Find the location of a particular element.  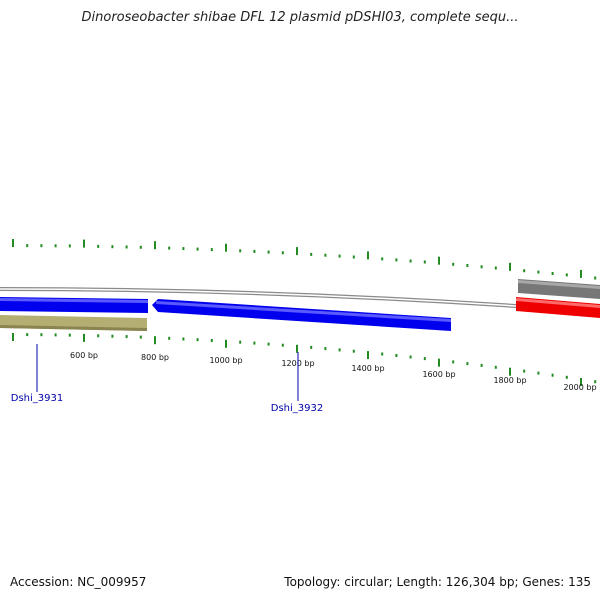

scale-label-800: 800 bp is located at coordinates (155, 357).